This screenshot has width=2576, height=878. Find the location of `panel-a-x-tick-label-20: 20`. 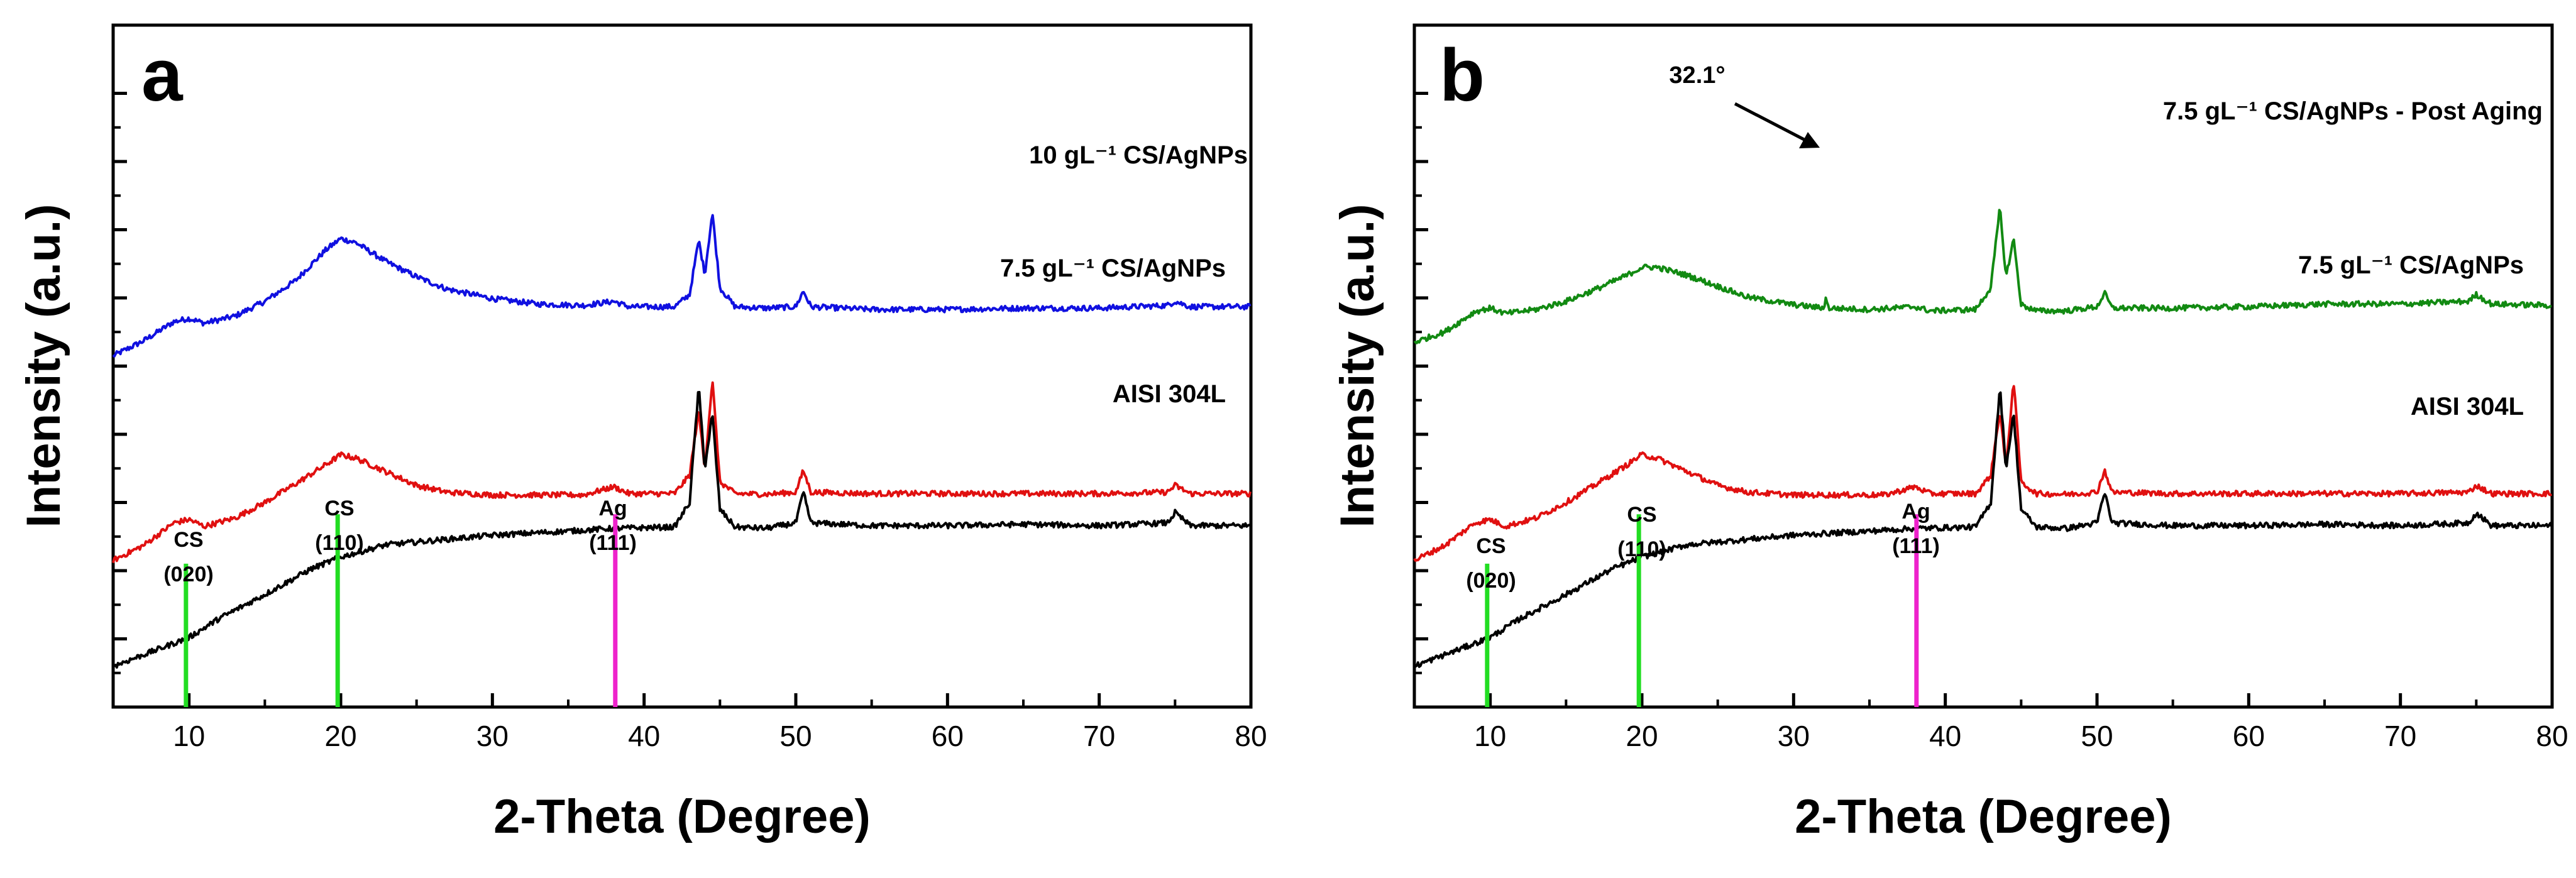

panel-a-x-tick-label-20: 20 is located at coordinates (340, 736).